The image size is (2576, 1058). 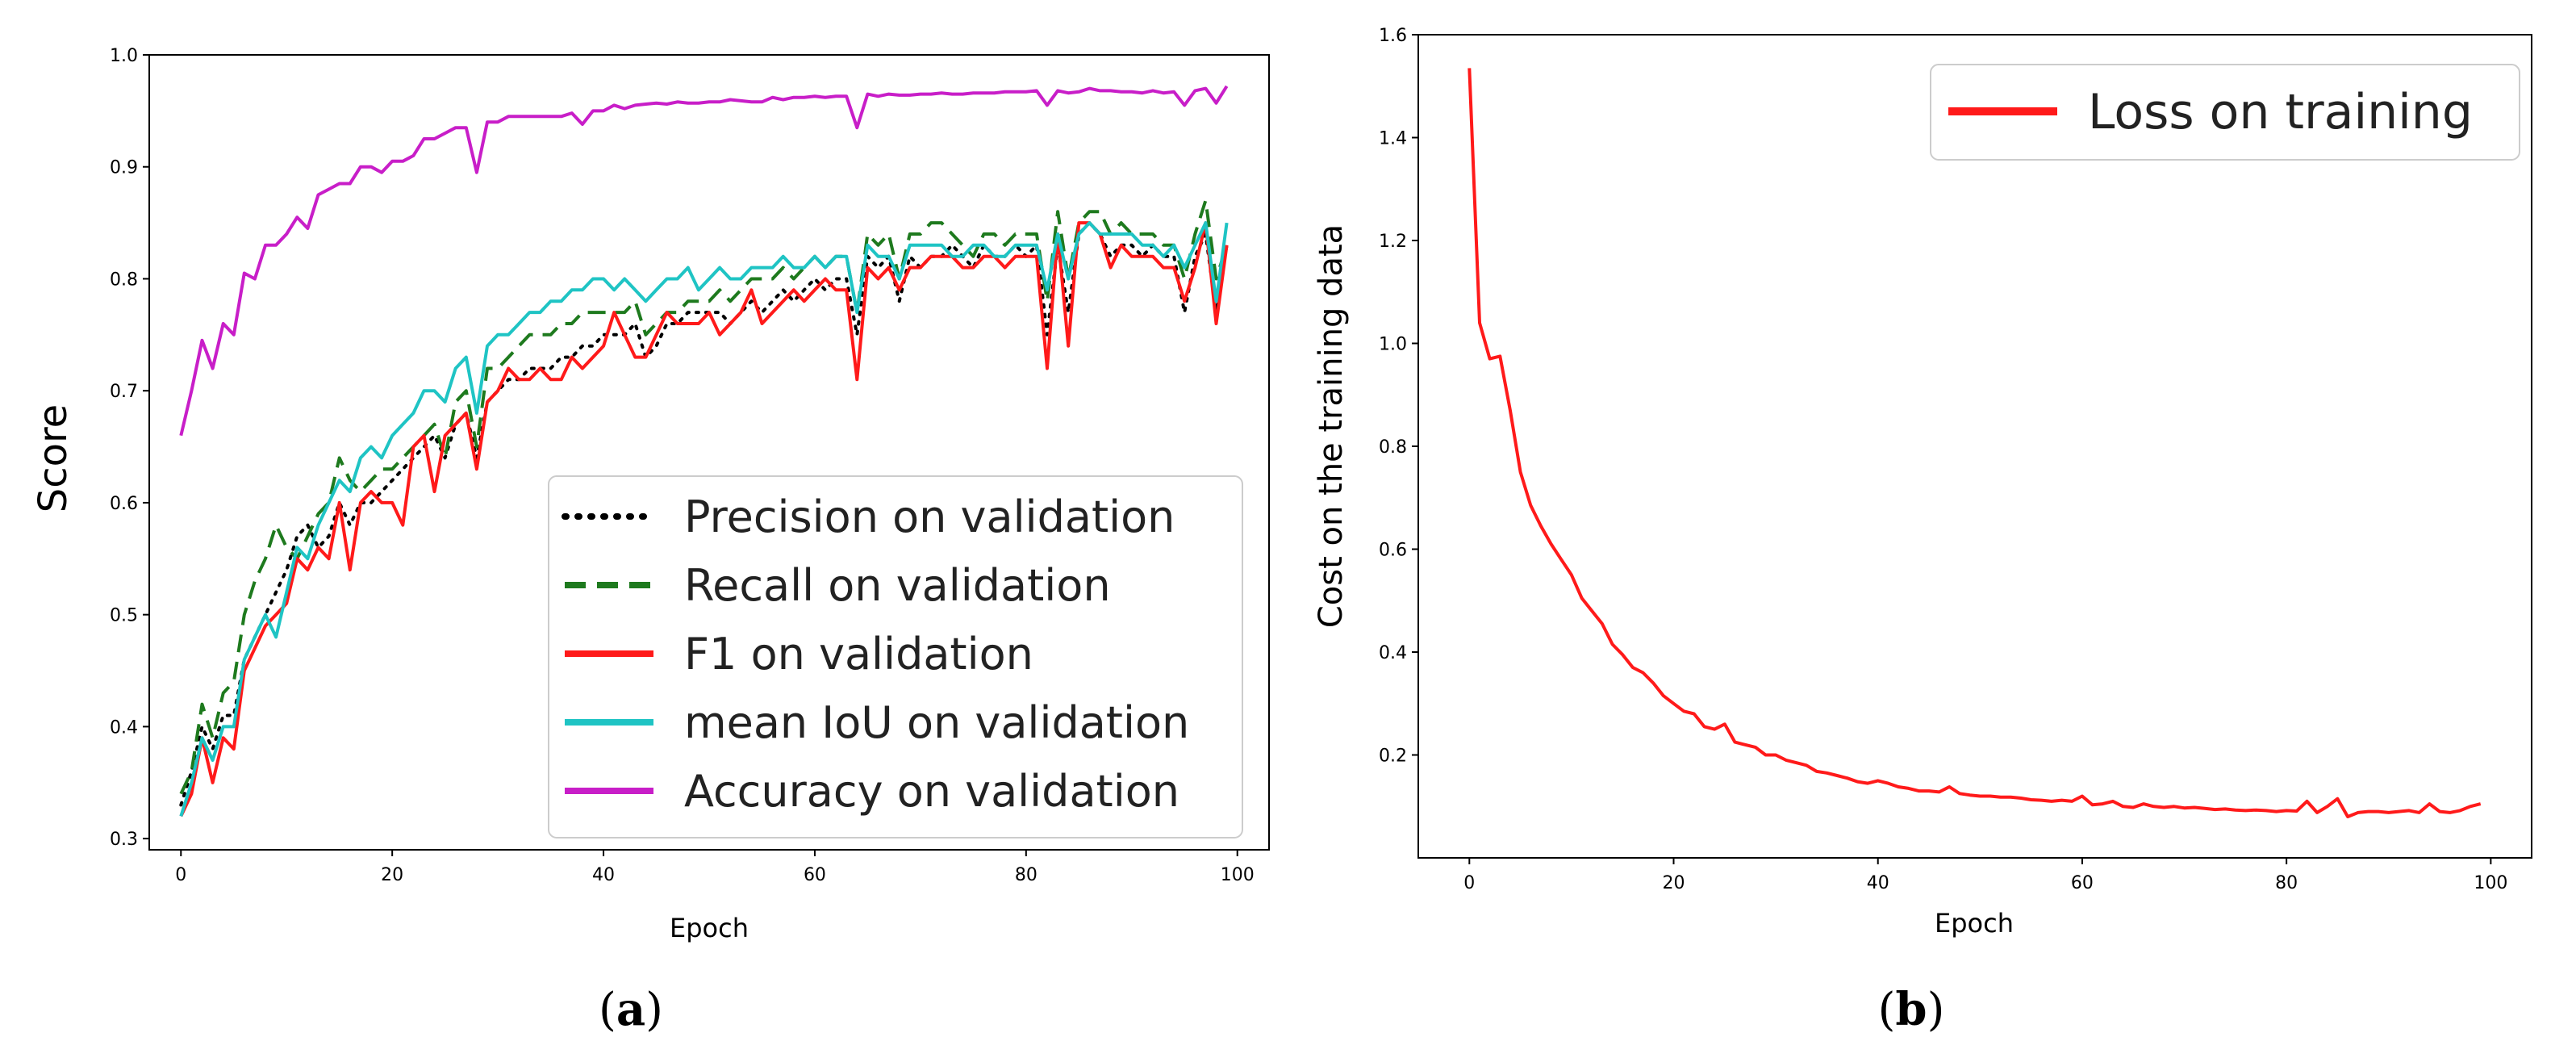 What do you see at coordinates (1393, 756) in the screenshot?
I see `y-tick-label: 0.2` at bounding box center [1393, 756].